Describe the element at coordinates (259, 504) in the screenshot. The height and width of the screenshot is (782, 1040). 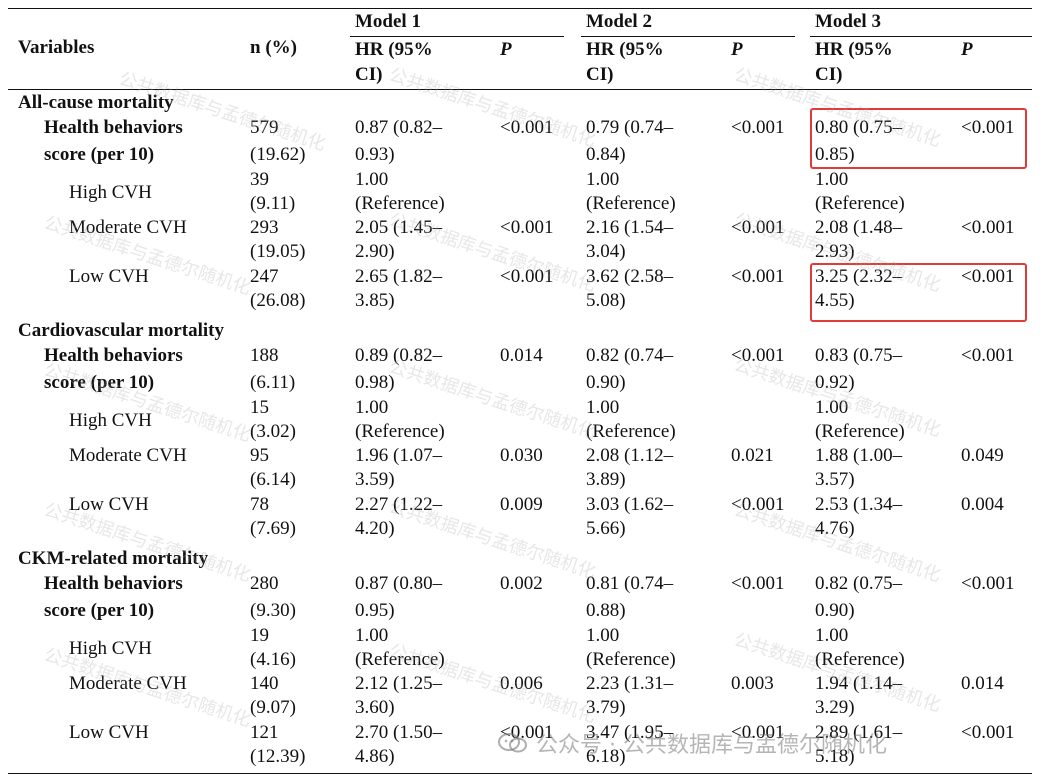
I see `n-count: 78` at that location.